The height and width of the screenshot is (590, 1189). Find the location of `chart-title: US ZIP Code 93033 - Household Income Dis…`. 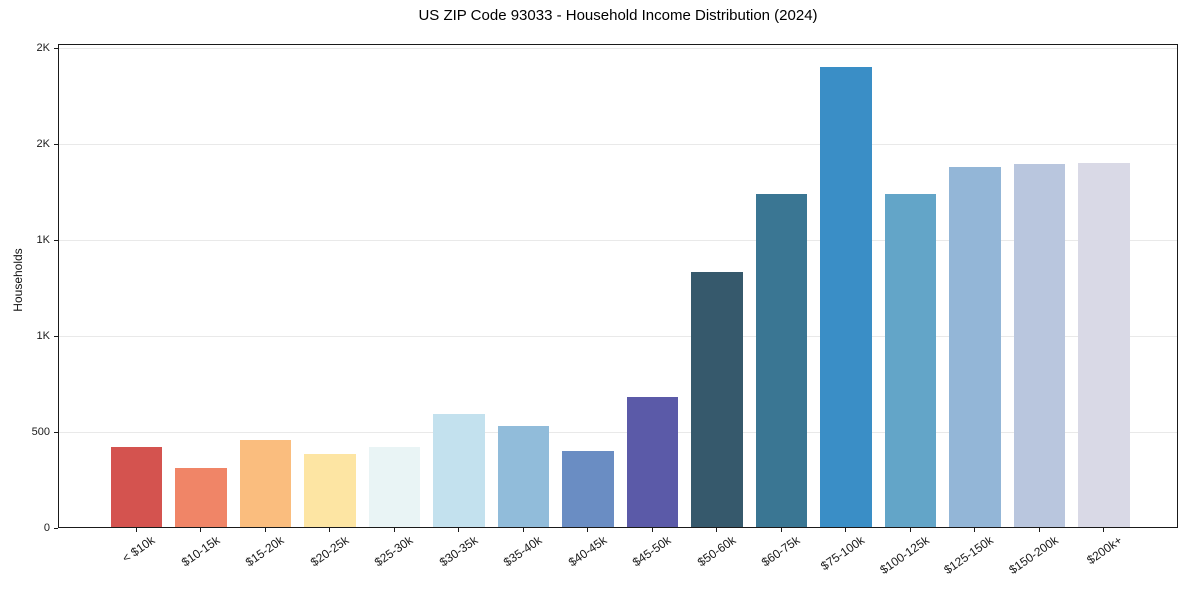

chart-title: US ZIP Code 93033 - Household Income Dis… is located at coordinates (618, 15).